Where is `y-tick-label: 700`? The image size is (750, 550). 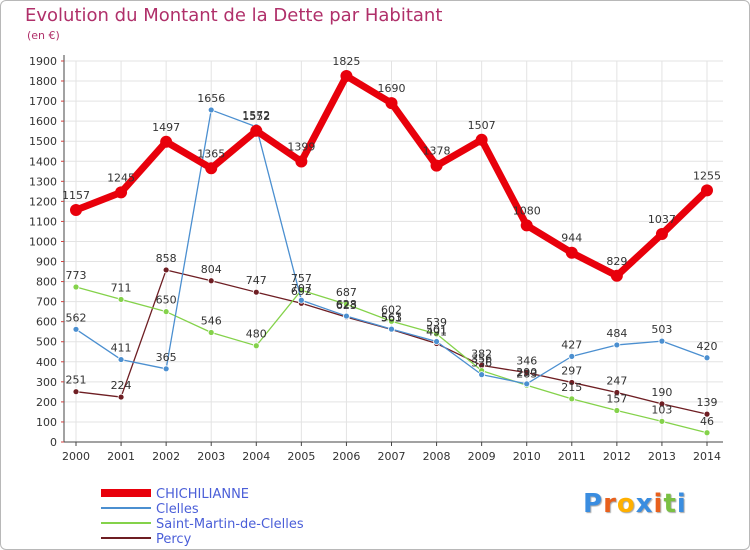
y-tick-label: 700 is located at coordinates (46, 302).